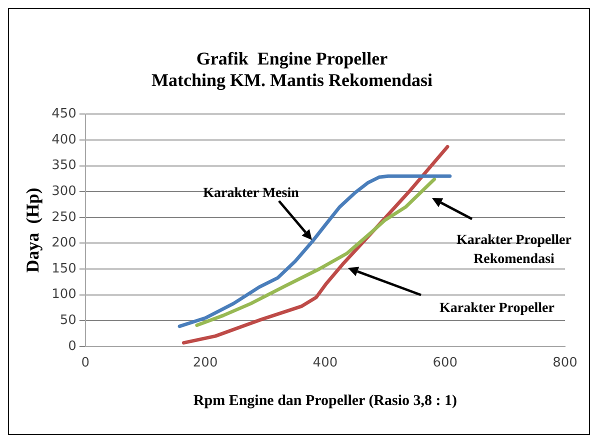 The image size is (596, 441). Describe the element at coordinates (64, 191) in the screenshot. I see `y-tick-label: 300` at that location.